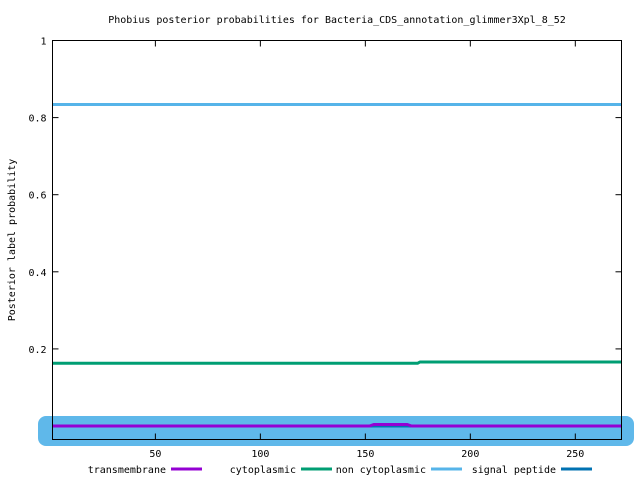  What do you see at coordinates (514, 470) in the screenshot?
I see `legend-label-signal-peptide: signal peptide` at bounding box center [514, 470].